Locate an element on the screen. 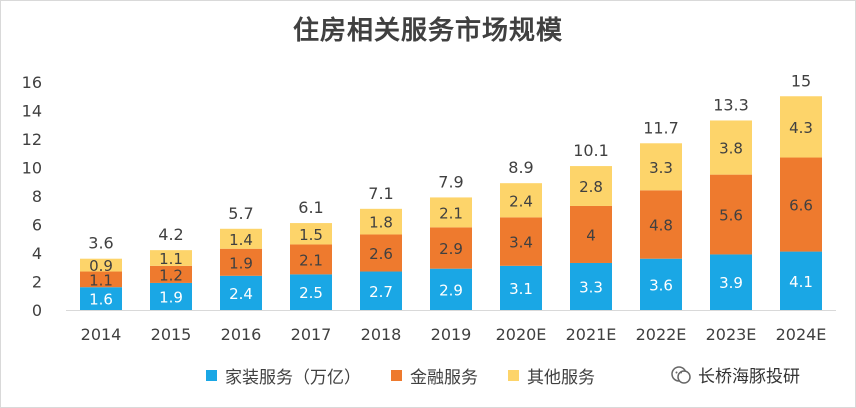  segment-label: 4.1 is located at coordinates (801, 282).